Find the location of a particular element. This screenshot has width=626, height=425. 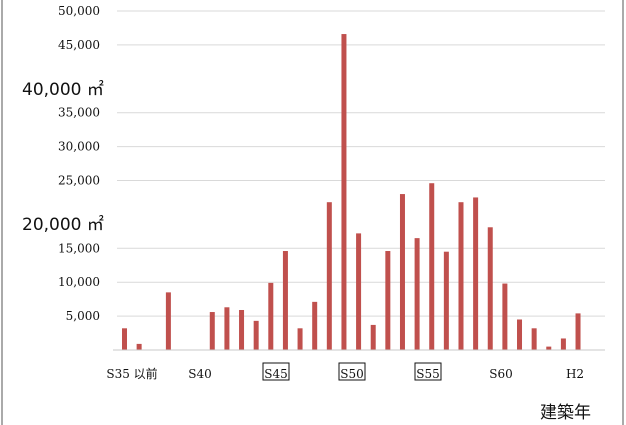

y-tick-label: 10,000 is located at coordinates (79, 282).